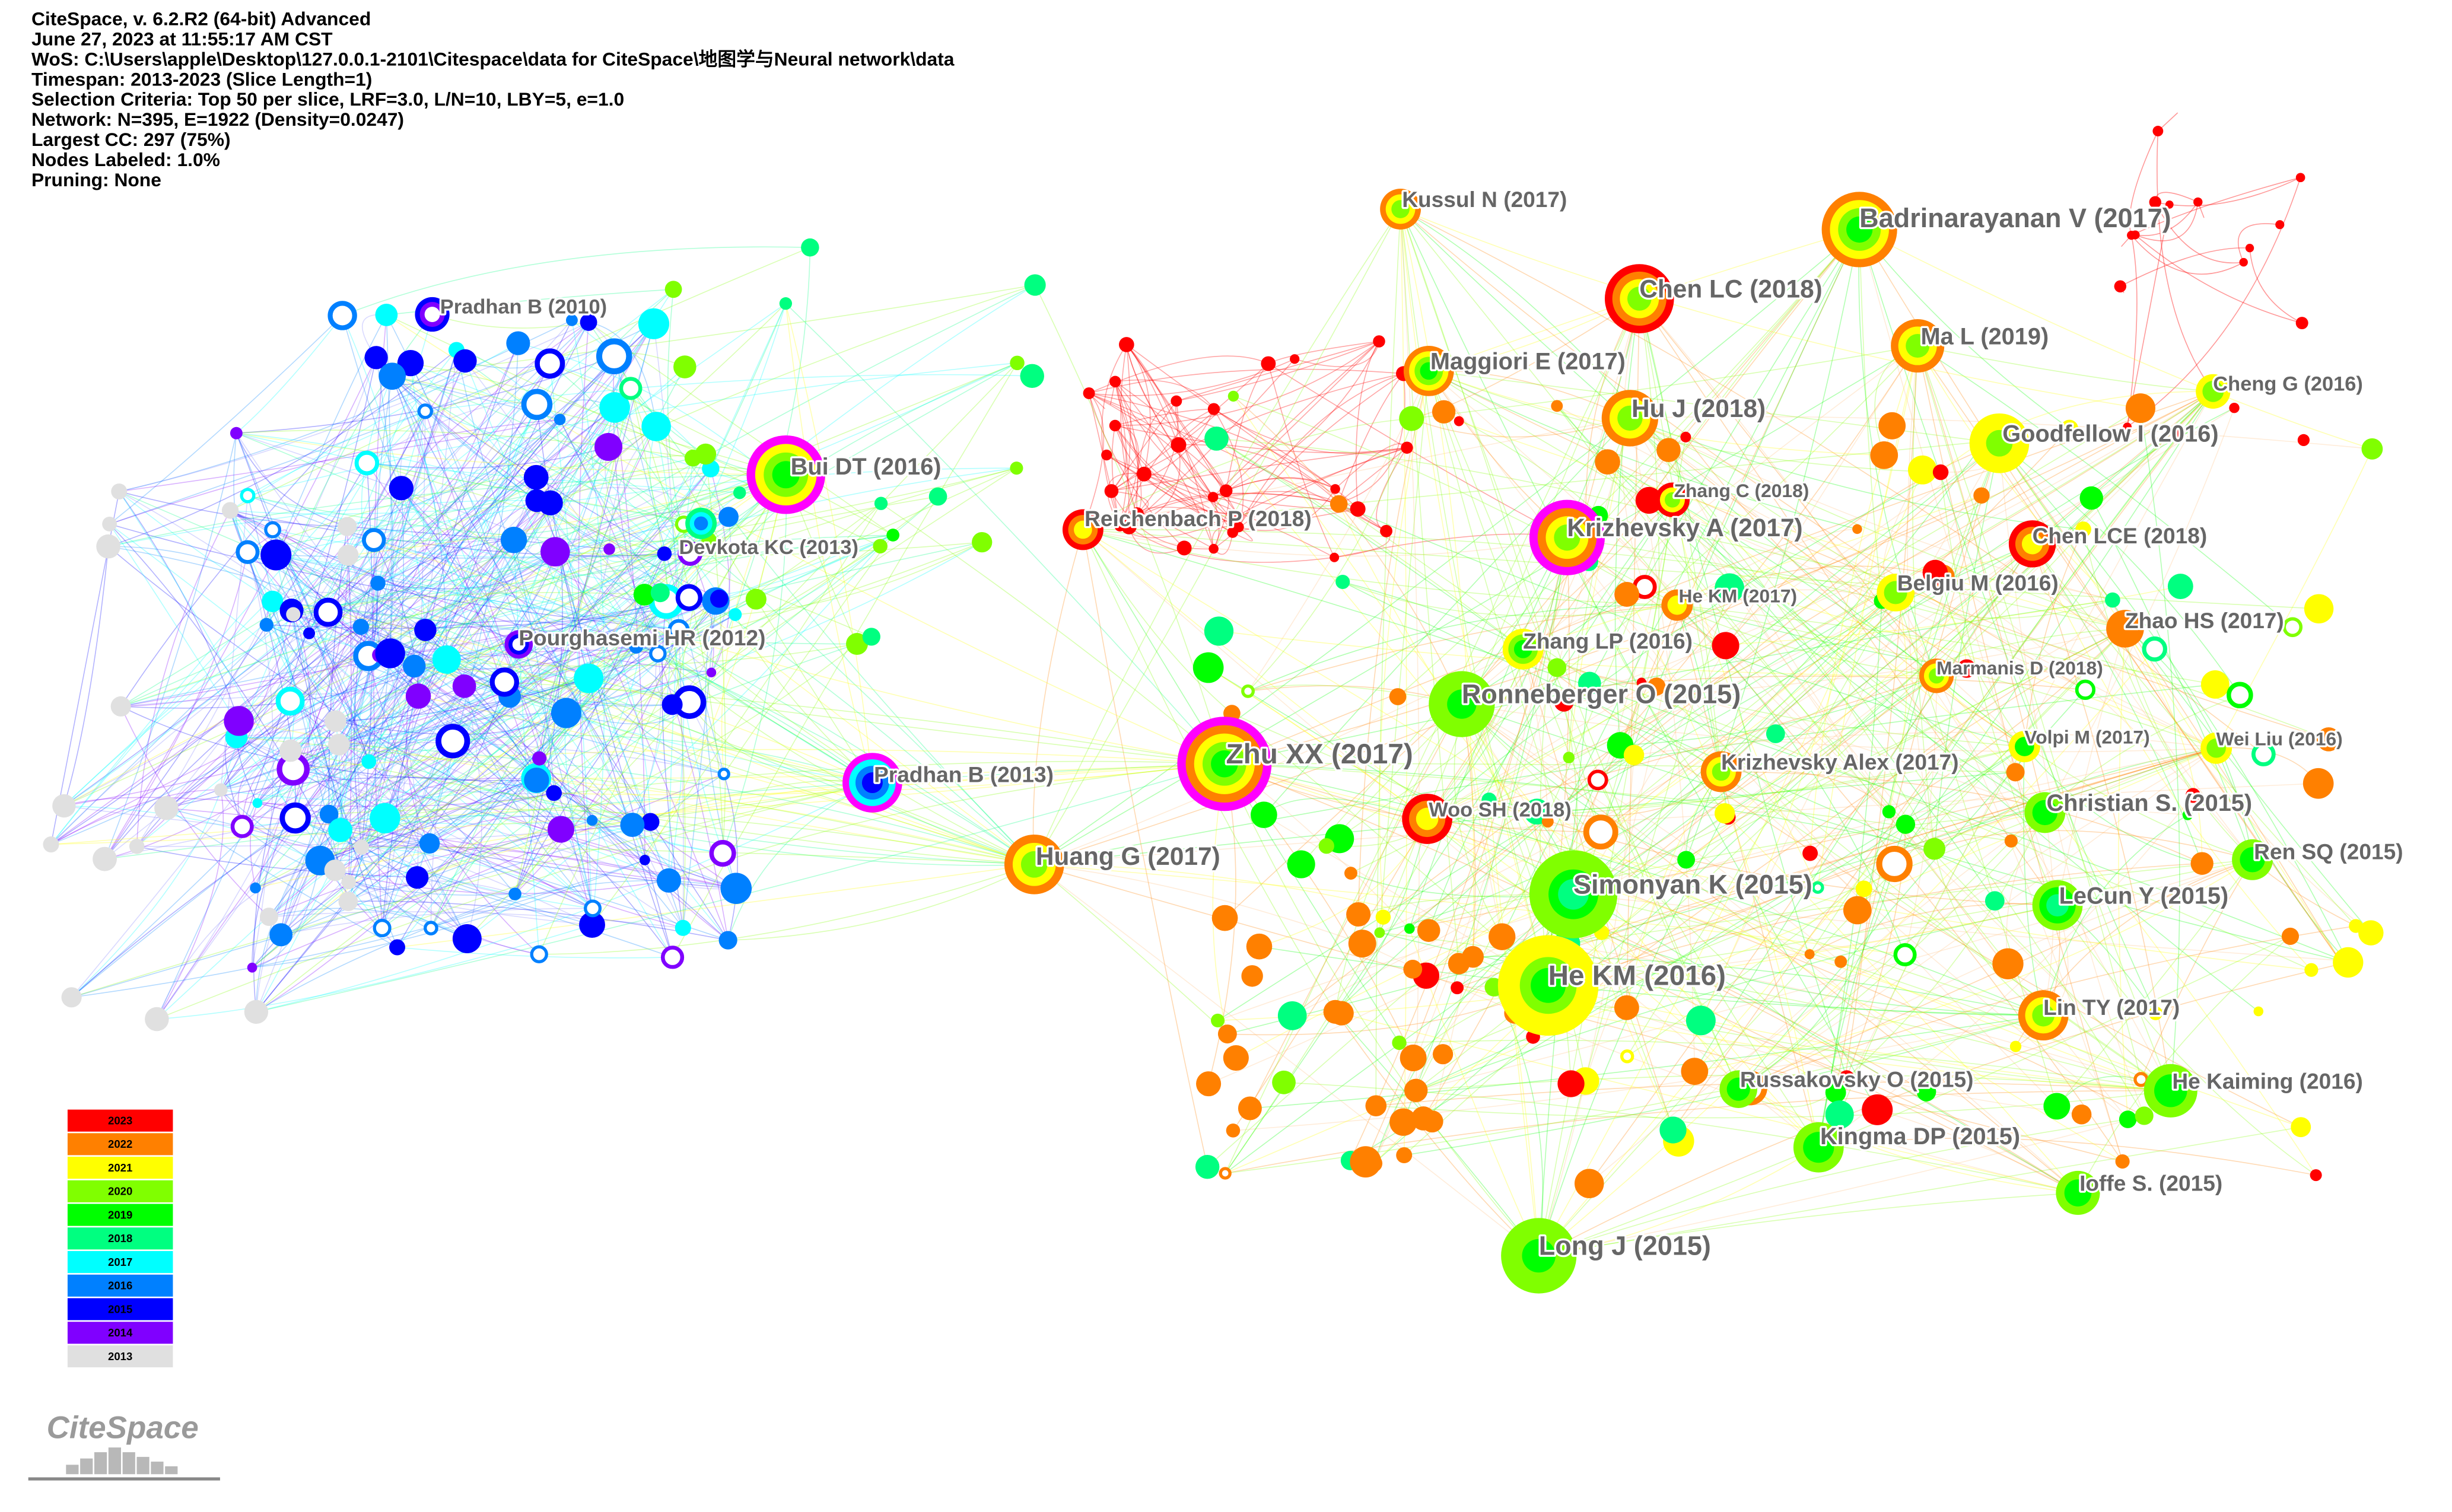 The width and height of the screenshot is (2452, 1512). What do you see at coordinates (1427, 818) in the screenshot?
I see `node-ring` at bounding box center [1427, 818].